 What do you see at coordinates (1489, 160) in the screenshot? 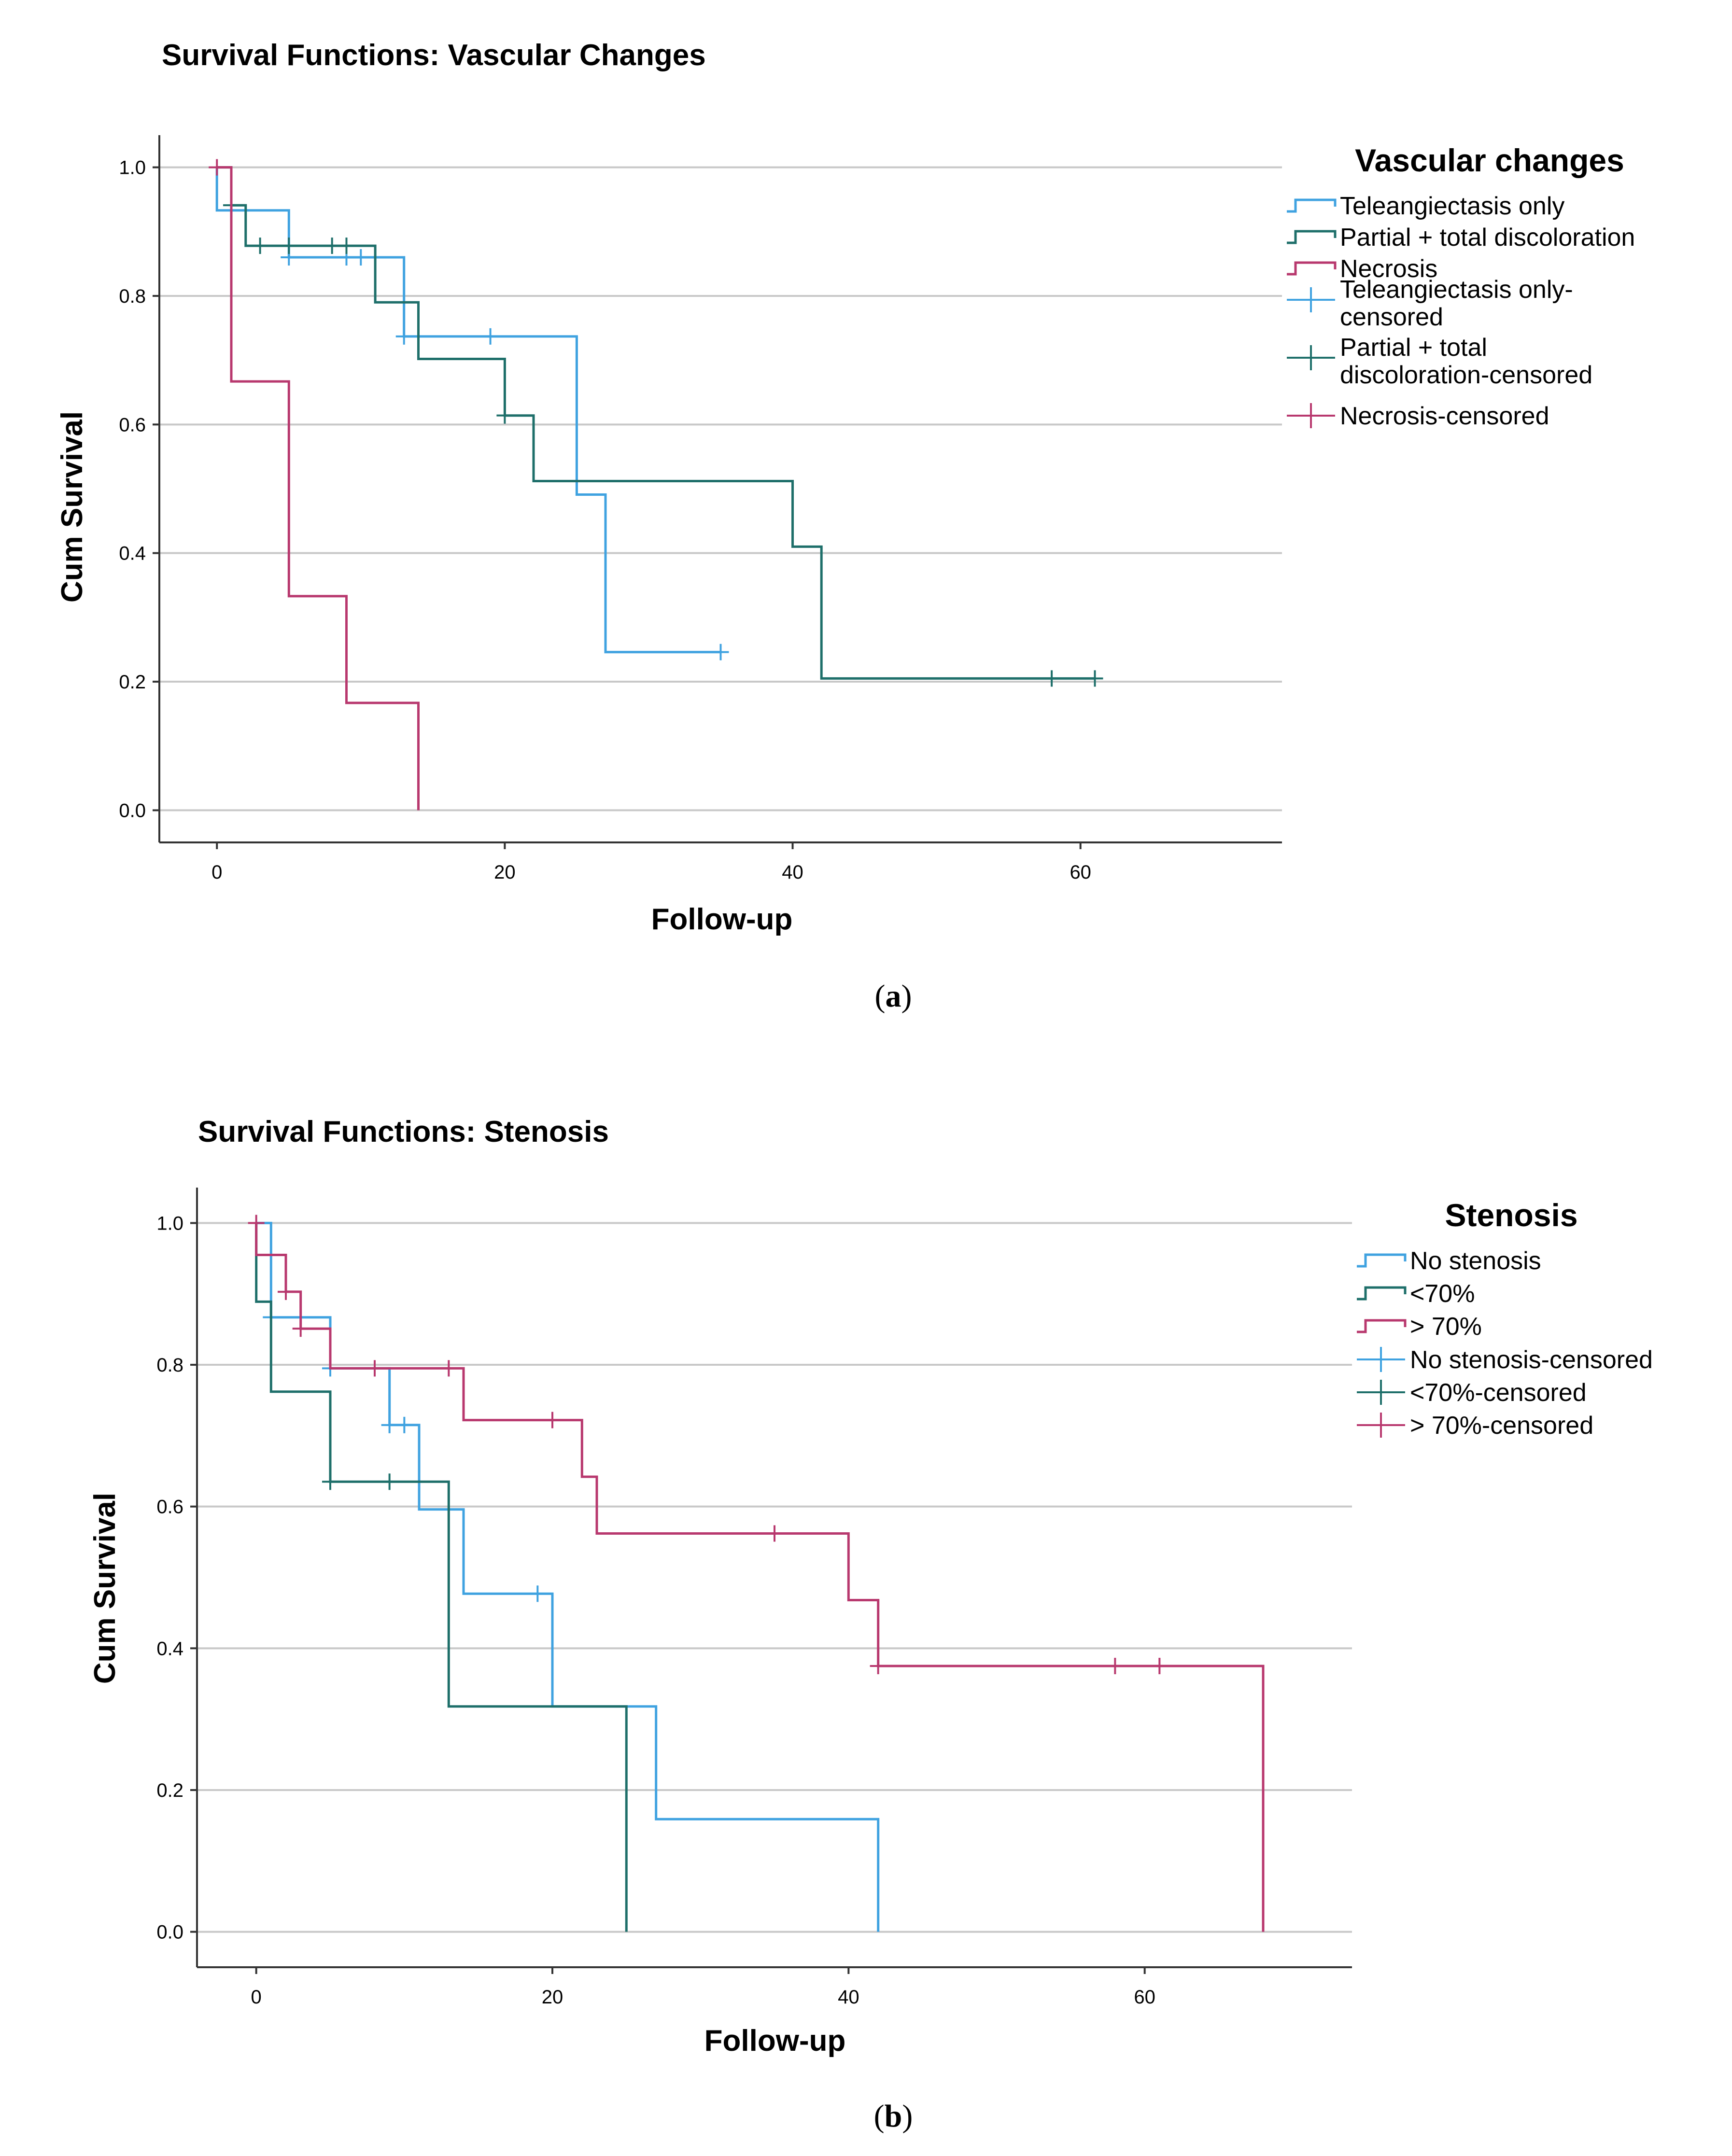
I see `legend-title: Vascular changes` at bounding box center [1489, 160].